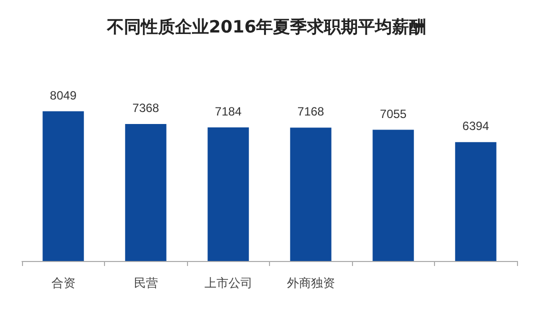 The width and height of the screenshot is (533, 309). Describe the element at coordinates (228, 283) in the screenshot. I see `x-tick-label: 上市公司` at that location.